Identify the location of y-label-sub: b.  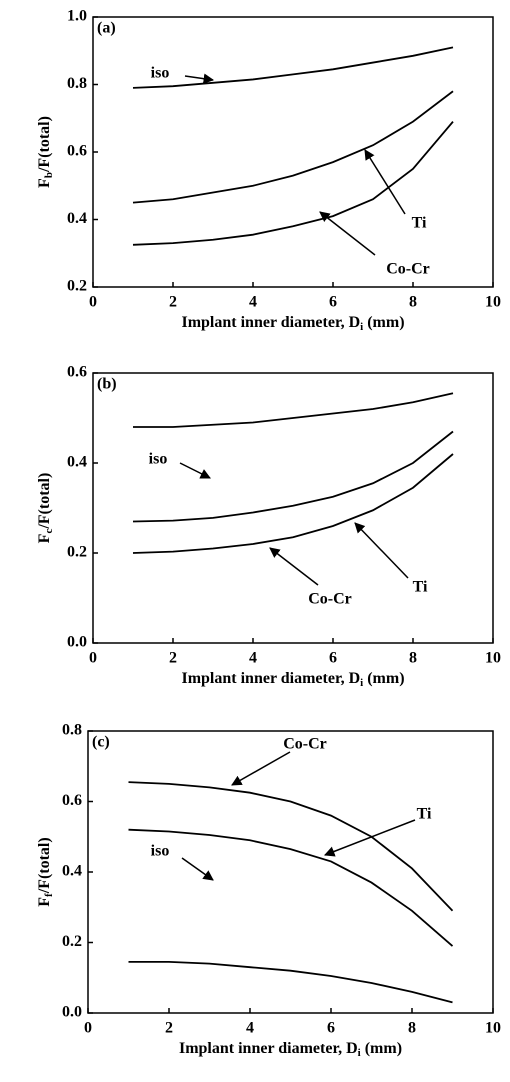
(49, 175).